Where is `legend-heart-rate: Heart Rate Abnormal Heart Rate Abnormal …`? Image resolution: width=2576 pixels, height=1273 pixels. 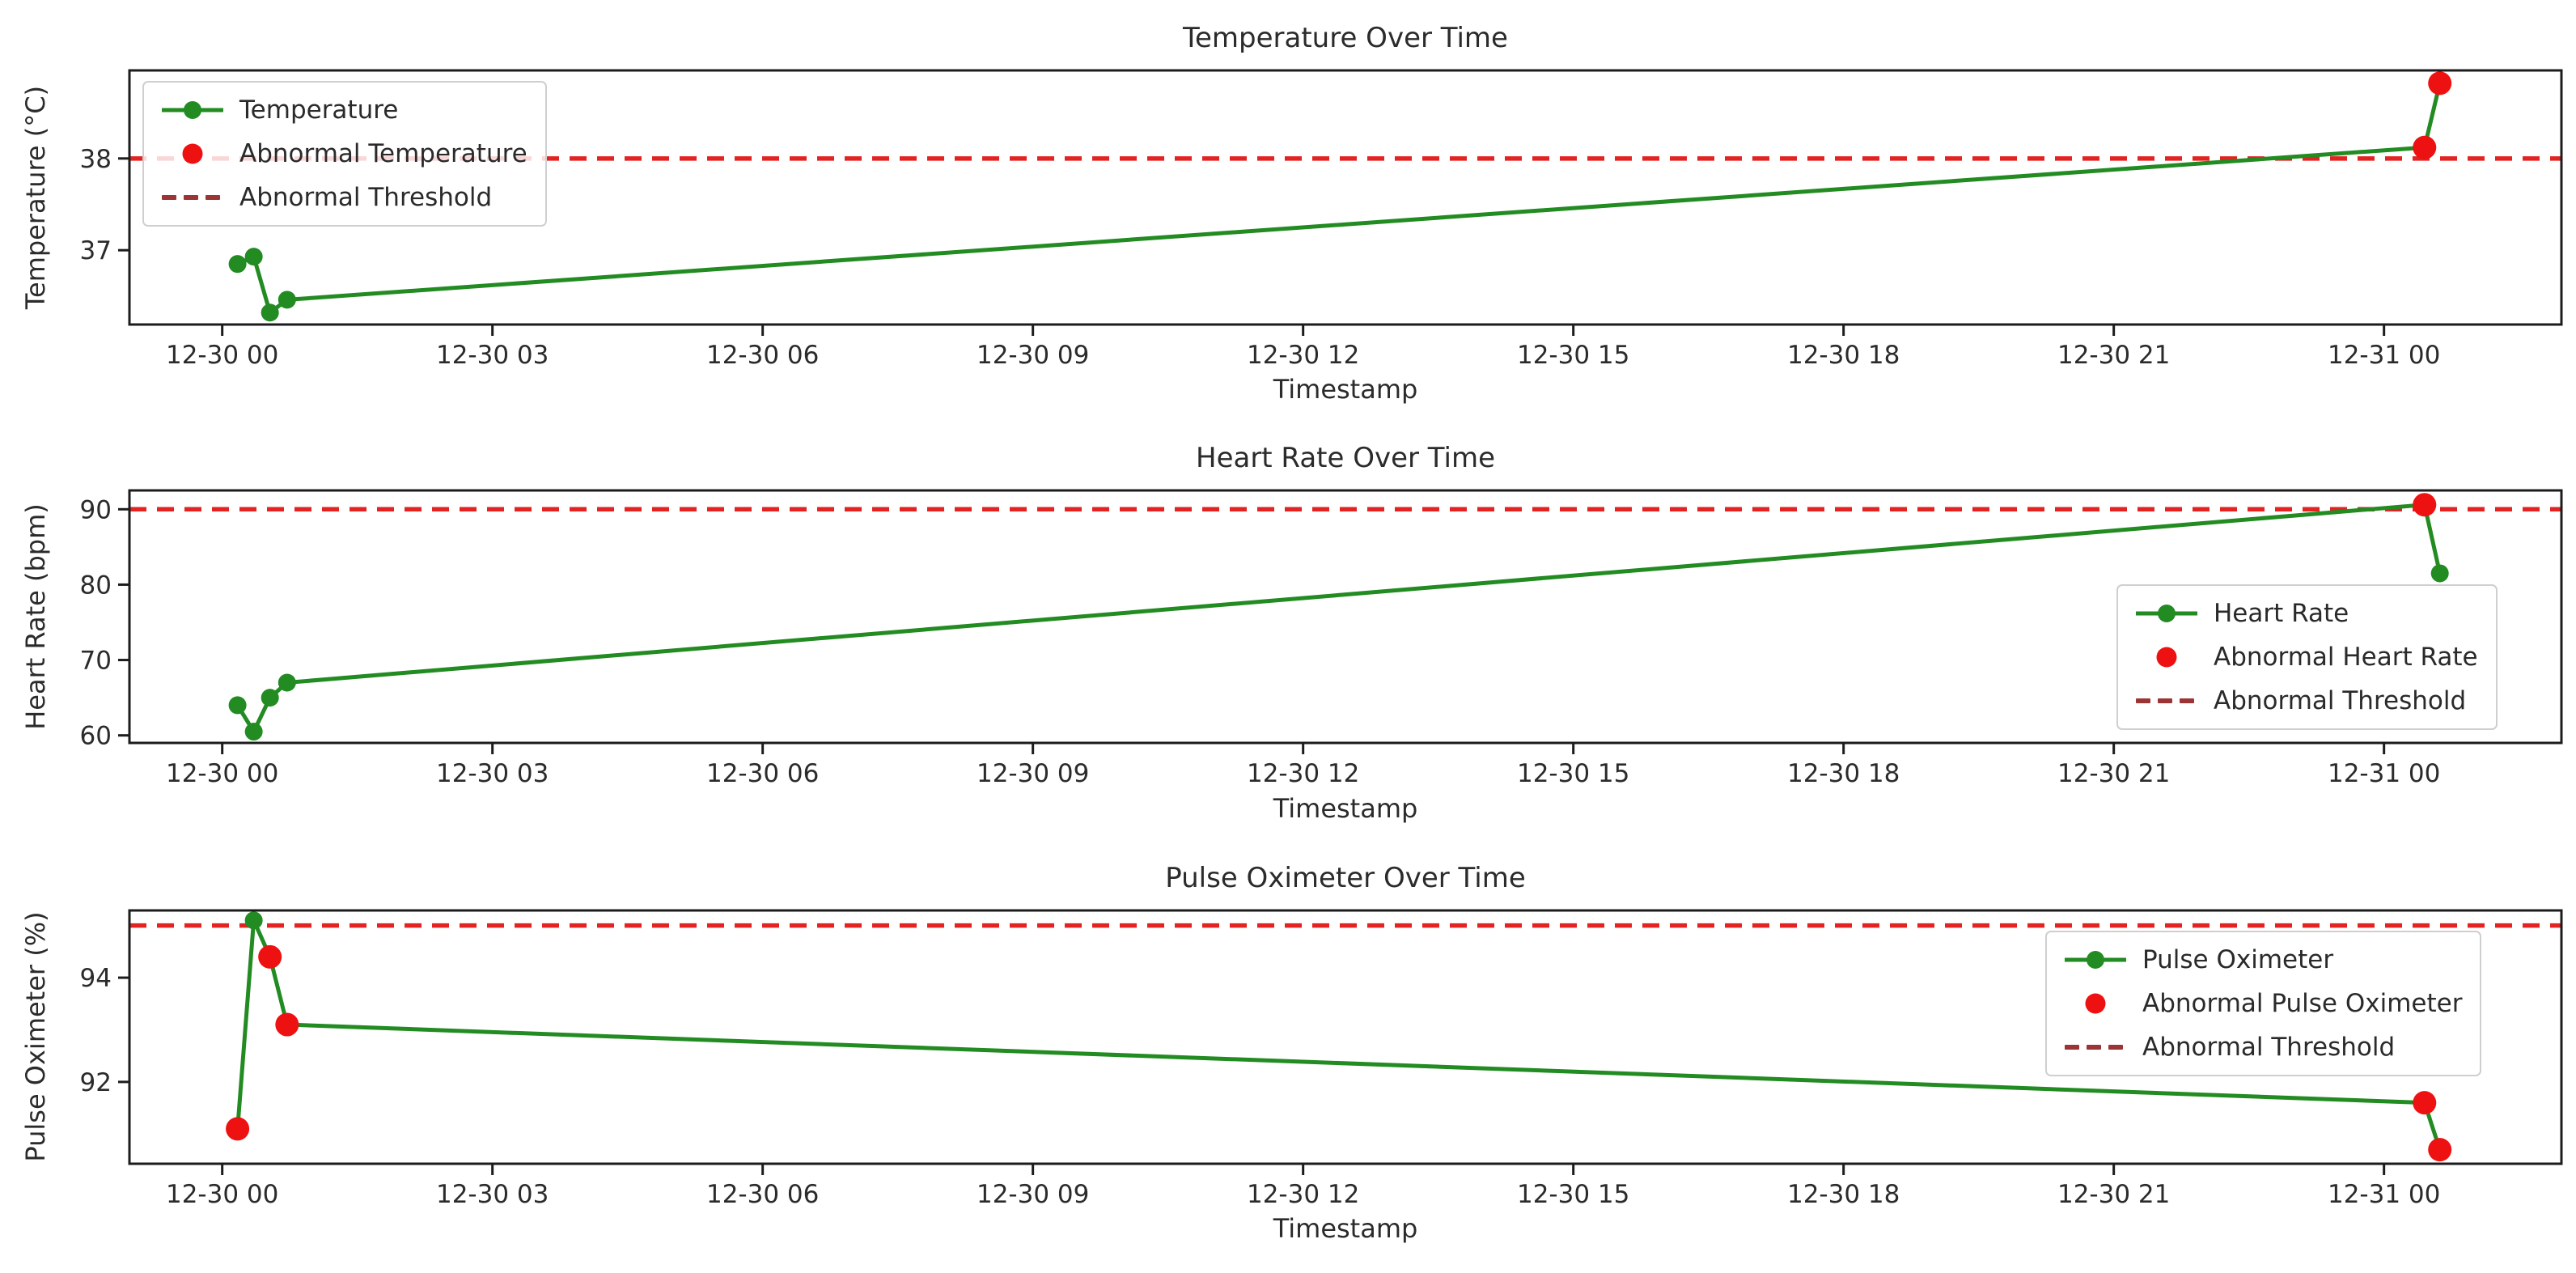 legend-heart-rate: Heart Rate Abnormal Heart Rate Abnormal … is located at coordinates (2307, 657).